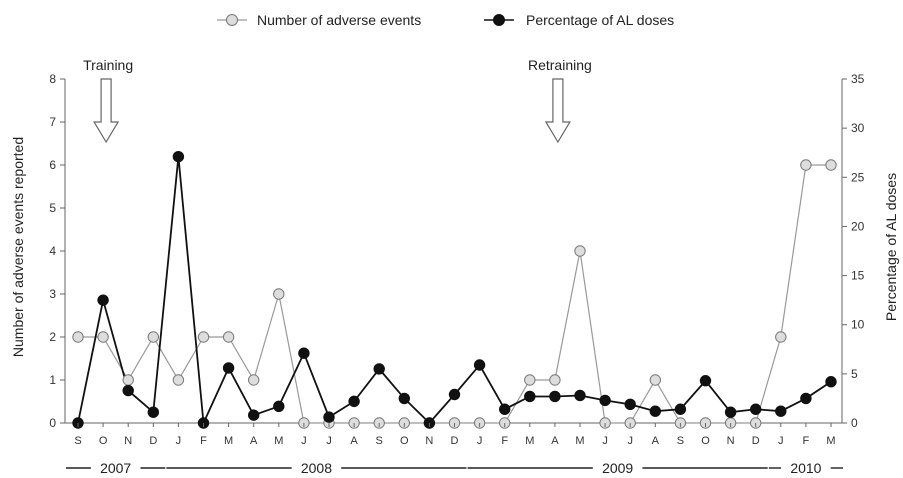 This screenshot has height=478, width=903. What do you see at coordinates (455, 441) in the screenshot?
I see `x-tick-label: D` at bounding box center [455, 441].